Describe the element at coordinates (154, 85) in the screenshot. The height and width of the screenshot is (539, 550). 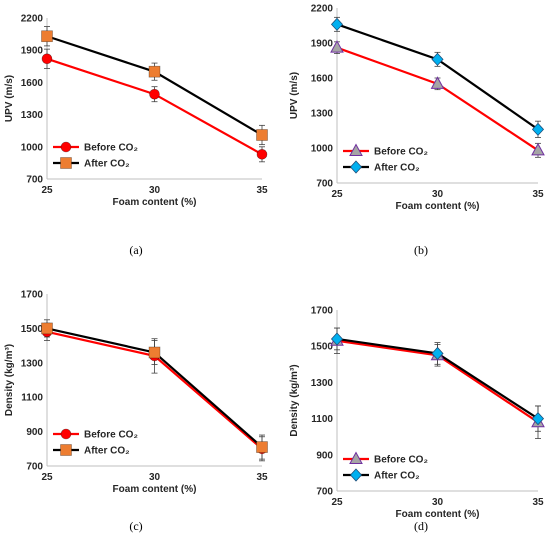
I see `series-line` at that location.